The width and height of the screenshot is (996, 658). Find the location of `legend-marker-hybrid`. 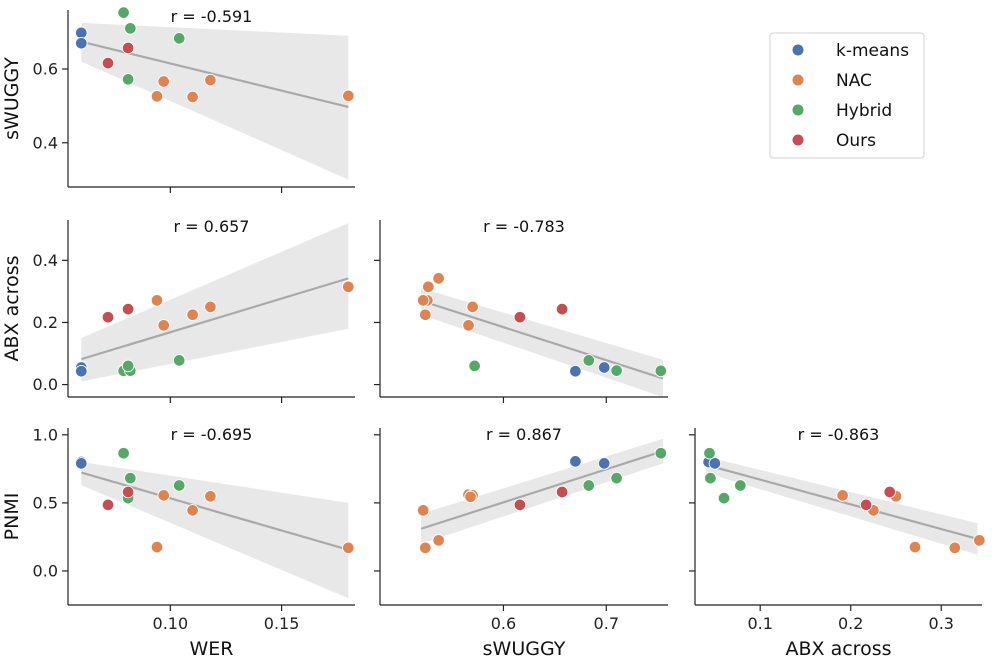

legend-marker-hybrid is located at coordinates (798, 110).